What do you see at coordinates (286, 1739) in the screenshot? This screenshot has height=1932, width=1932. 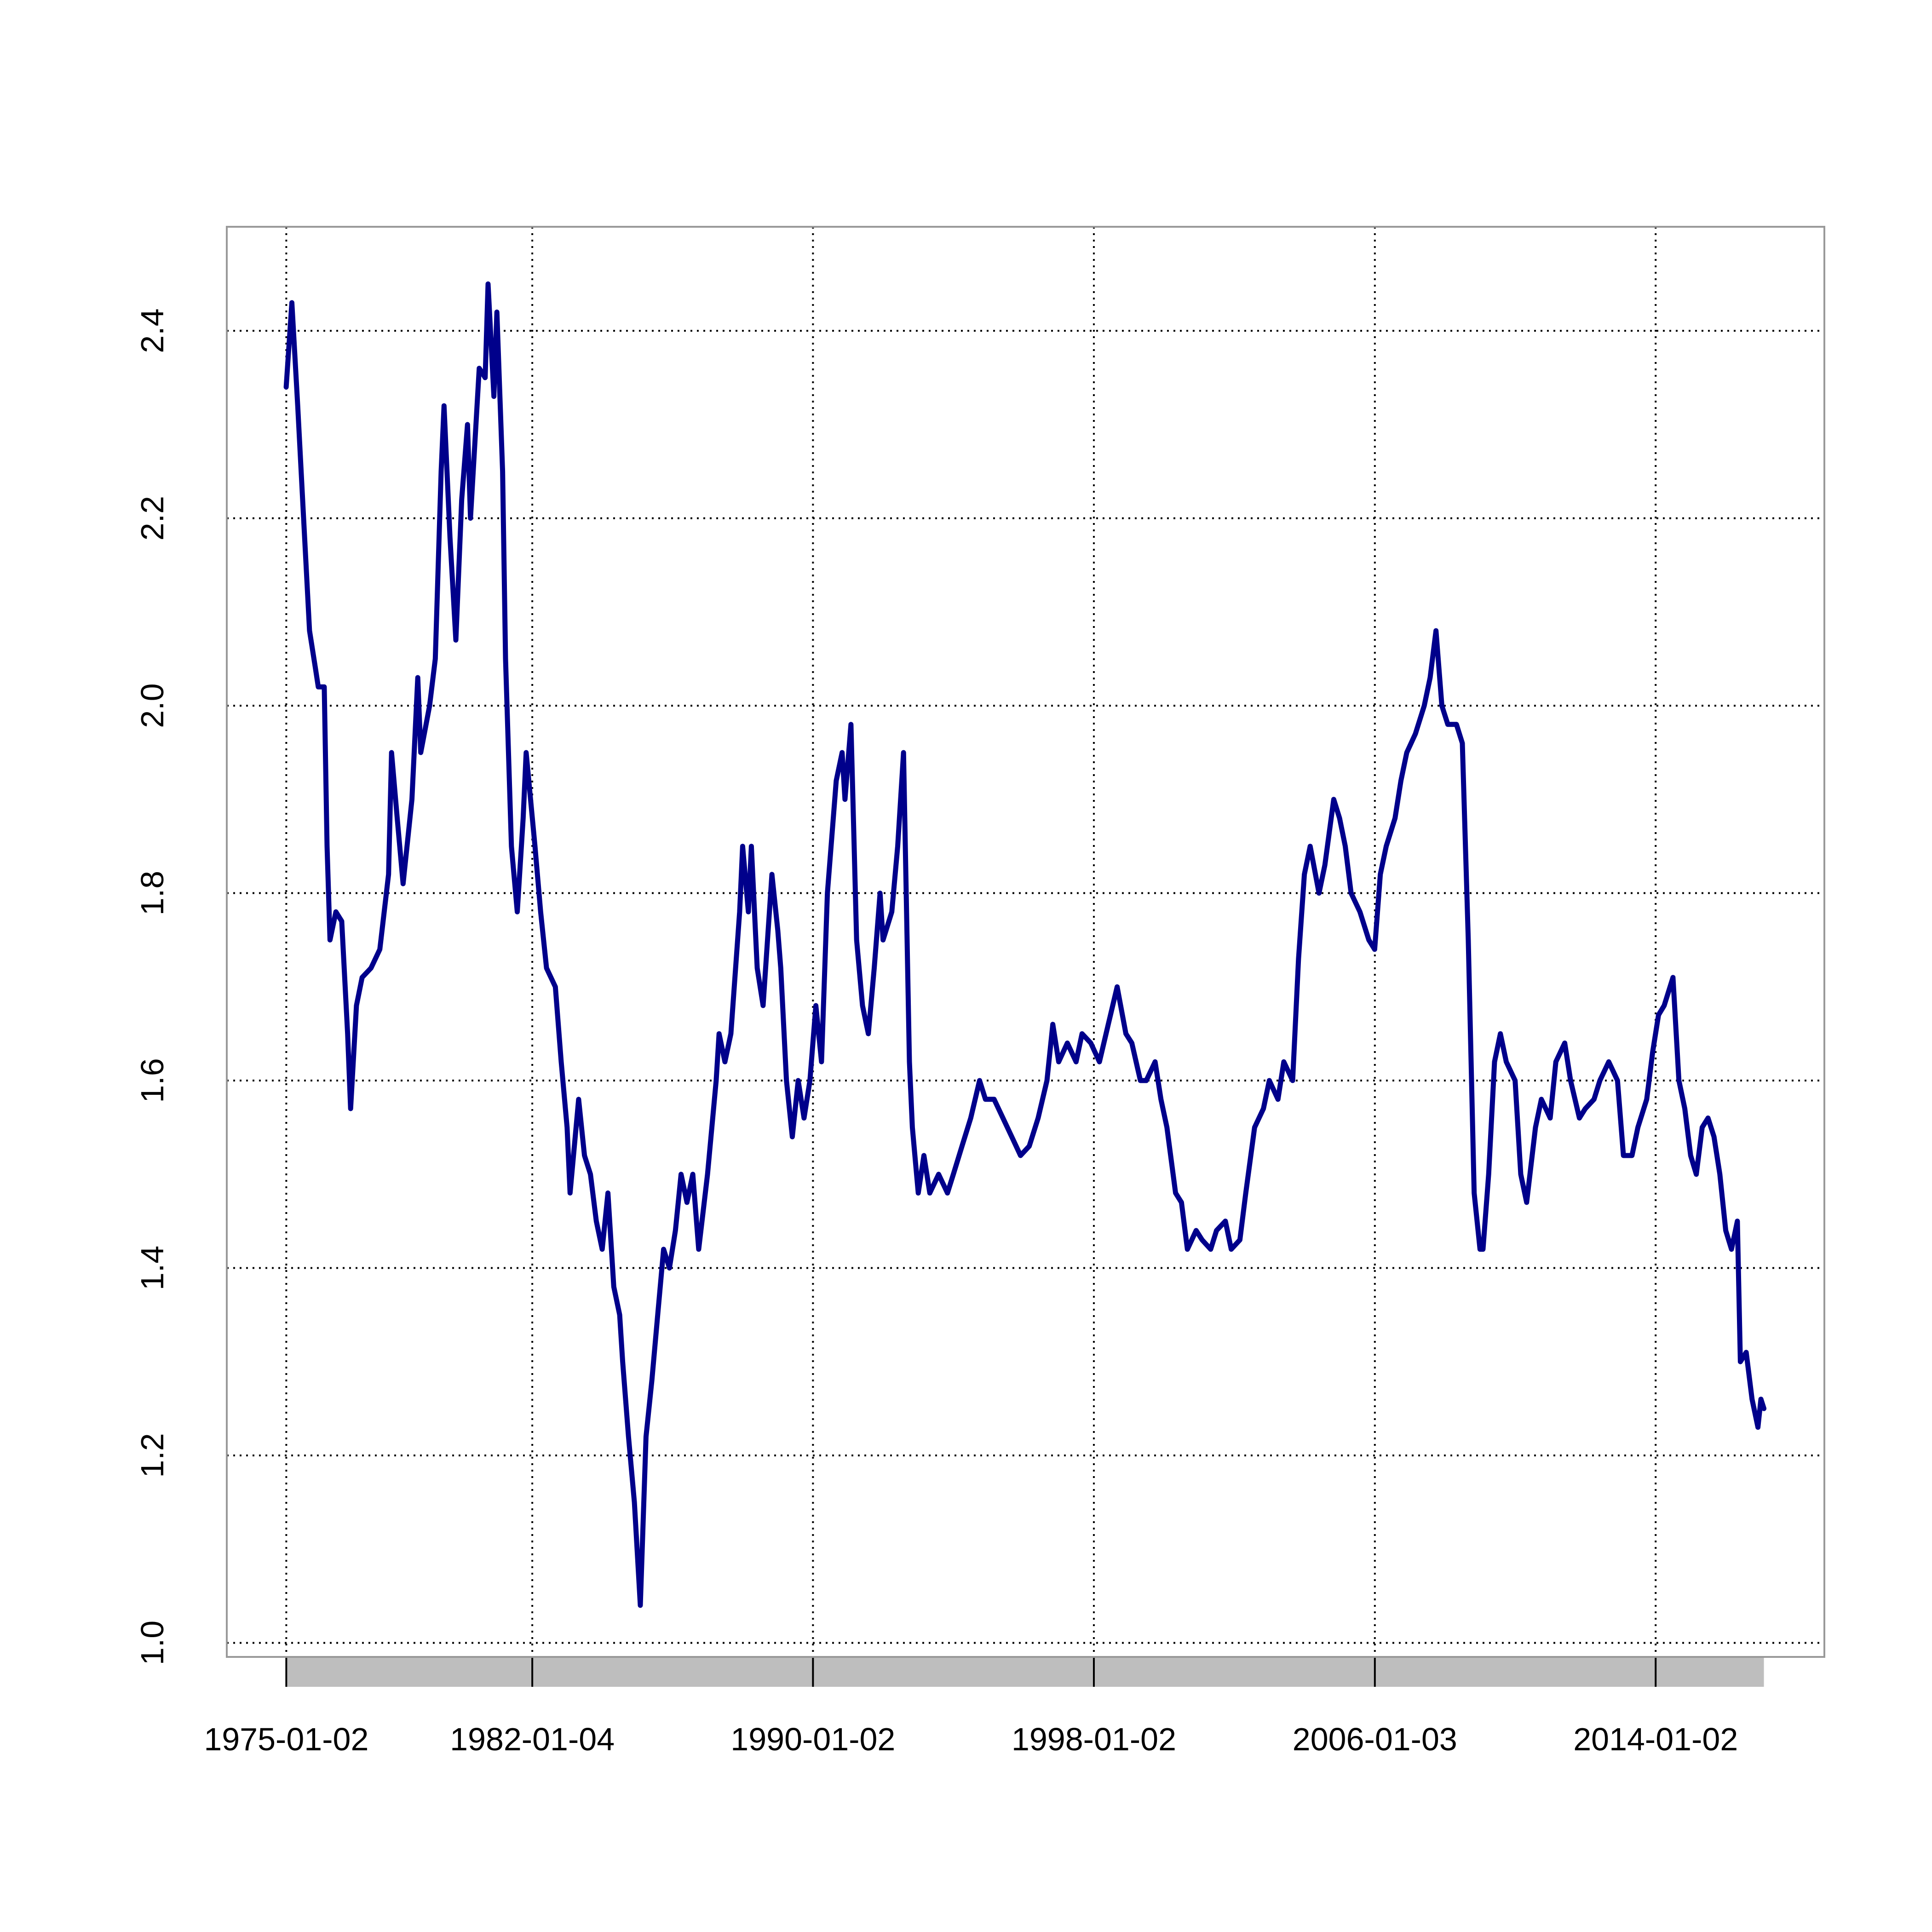 I see `x-tick-label: 1975-01-02` at bounding box center [286, 1739].